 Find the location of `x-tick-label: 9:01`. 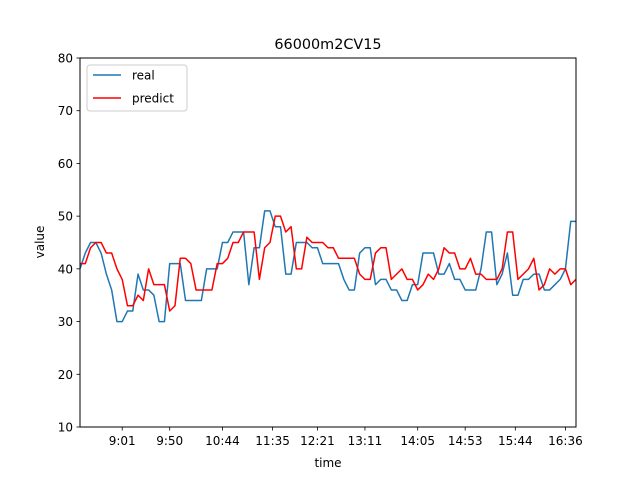

x-tick-label: 9:01 is located at coordinates (122, 441).